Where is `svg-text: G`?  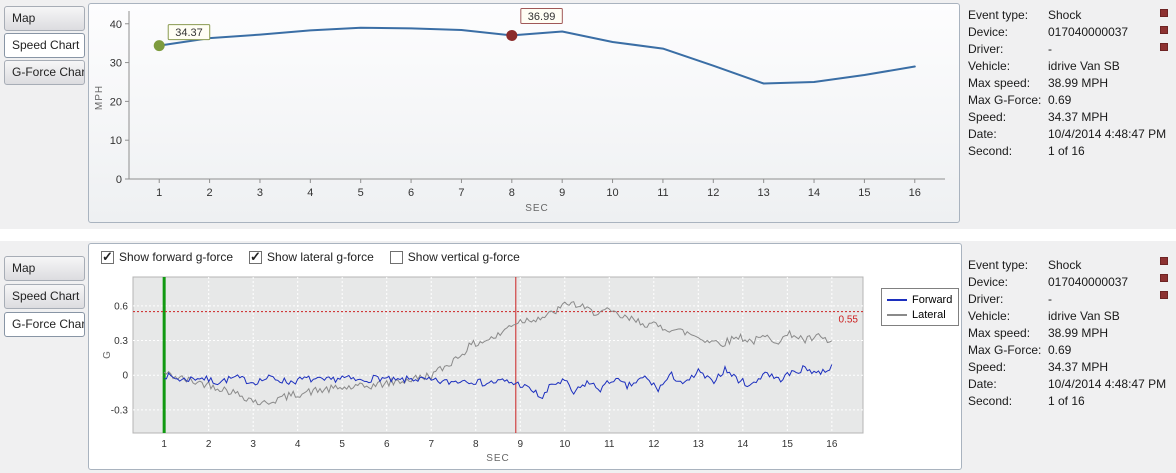 svg-text: G is located at coordinates (107, 355).